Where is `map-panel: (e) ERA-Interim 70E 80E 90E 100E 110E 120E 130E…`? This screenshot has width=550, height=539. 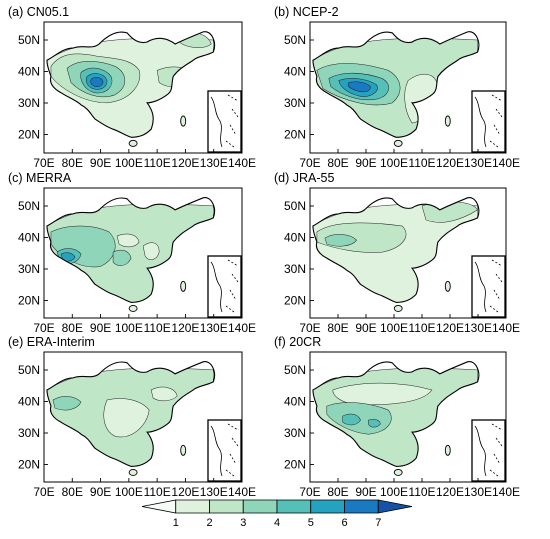
map-panel: (e) ERA-Interim 70E 80E 90E 100E 110E 120E 130E… is located at coordinates (132, 417).